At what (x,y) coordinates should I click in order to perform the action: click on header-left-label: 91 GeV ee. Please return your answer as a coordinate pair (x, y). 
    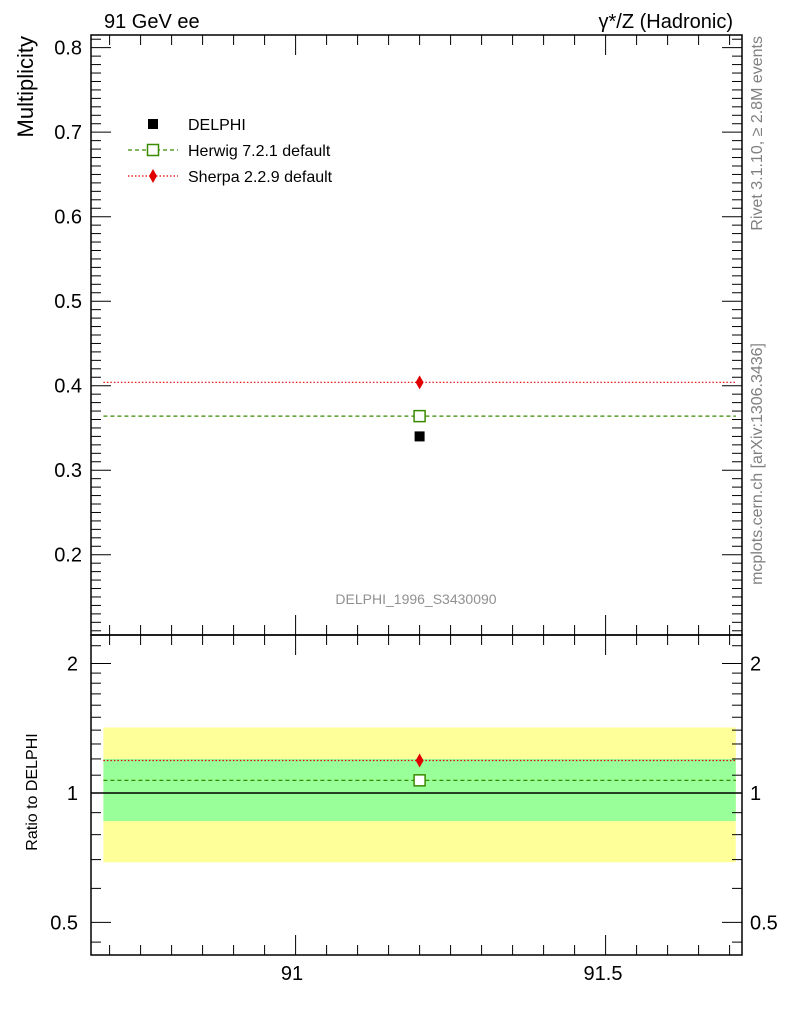
    Looking at the image, I should click on (152, 22).